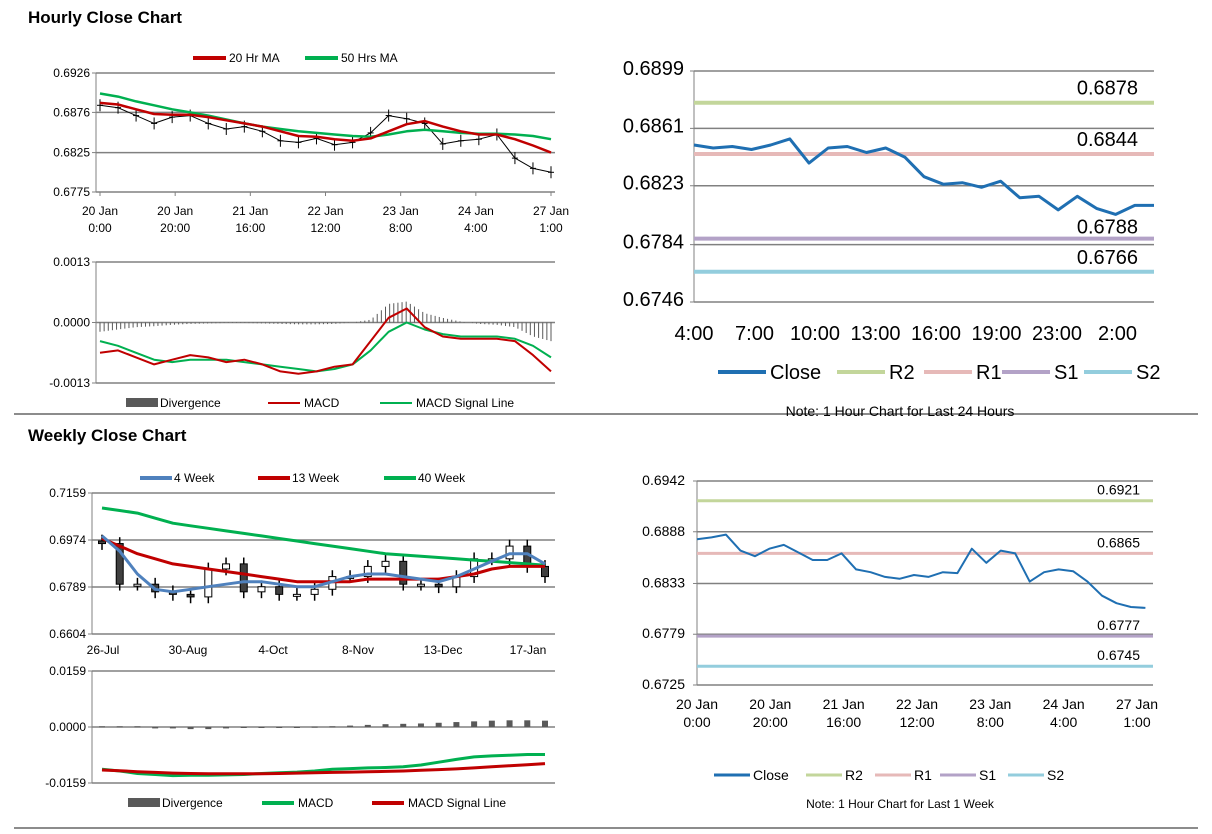 The height and width of the screenshot is (834, 1212). What do you see at coordinates (442, 478) in the screenshot?
I see `legend-label: 40 Week` at bounding box center [442, 478].